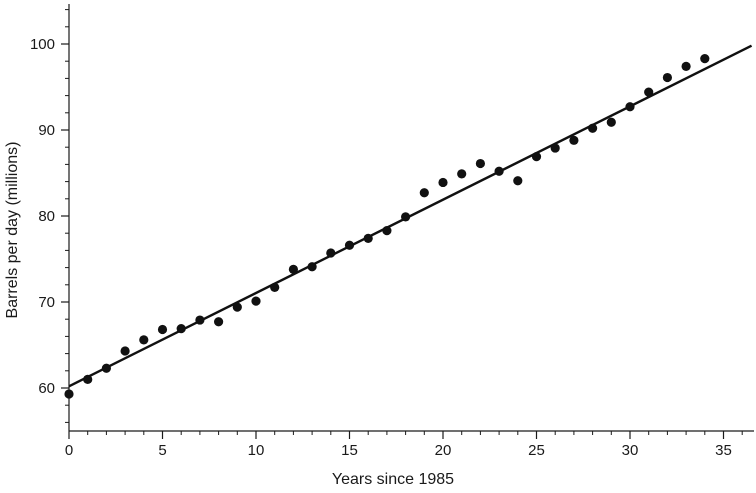  Describe the element at coordinates (349, 450) in the screenshot. I see `x-tick-label: 15` at that location.